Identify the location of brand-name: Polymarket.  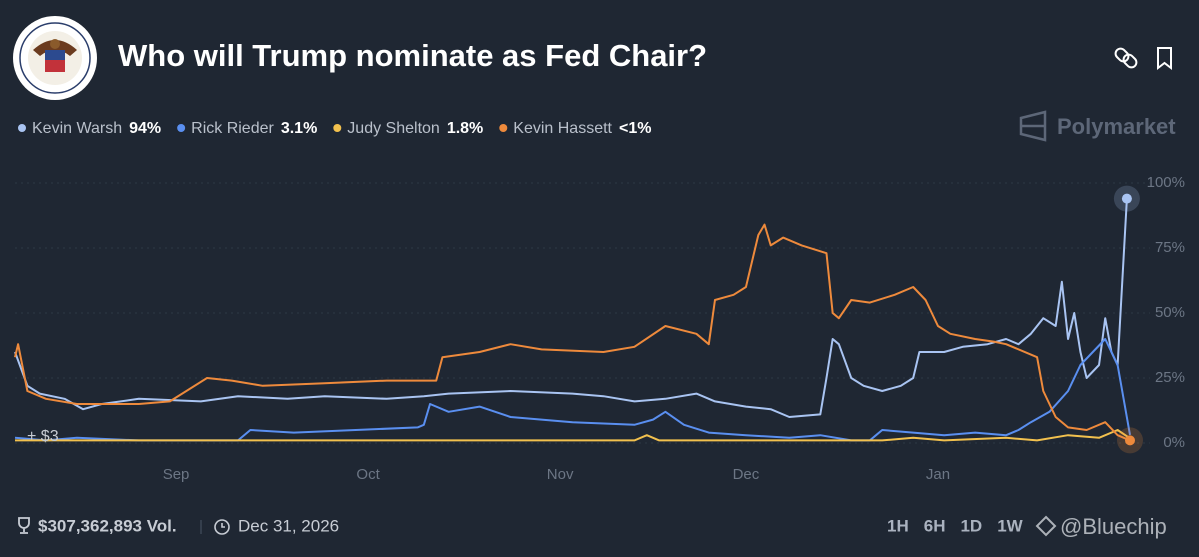
(1116, 126).